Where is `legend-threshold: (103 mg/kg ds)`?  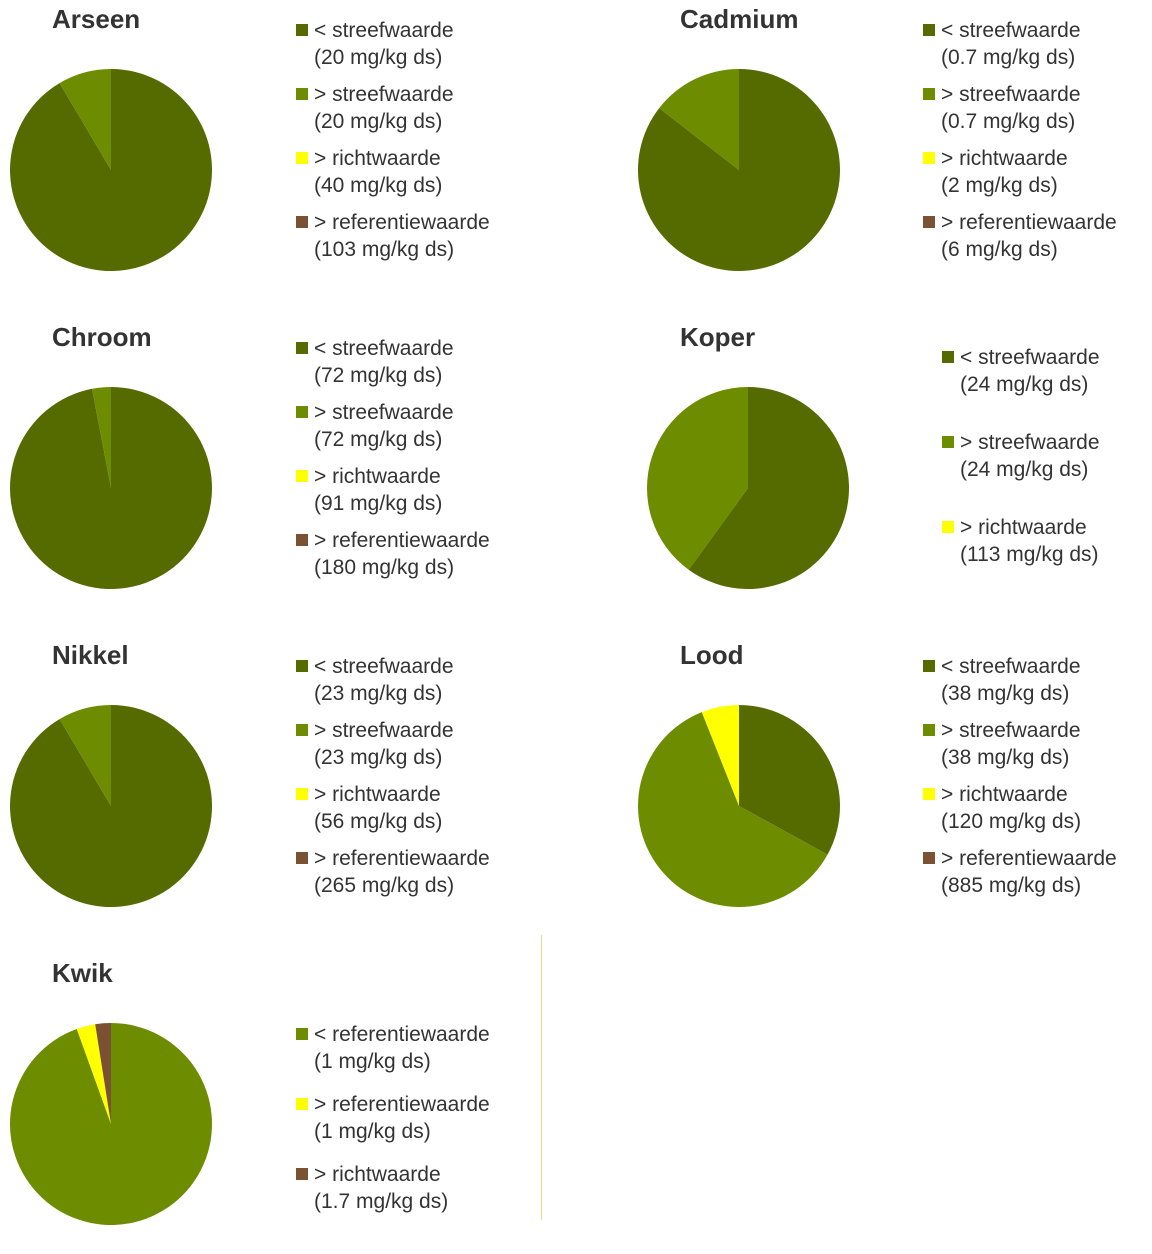 legend-threshold: (103 mg/kg ds) is located at coordinates (384, 249).